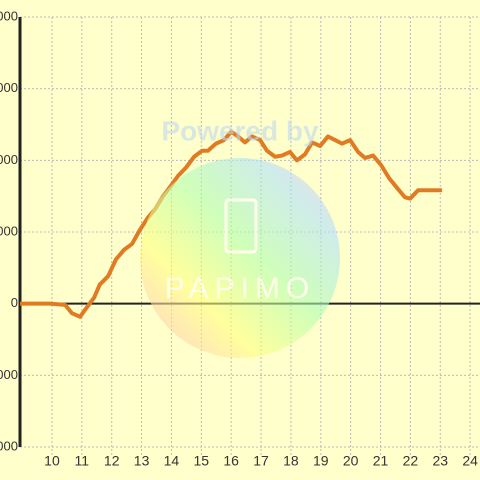 Image resolution: width=480 pixels, height=480 pixels. I want to click on x-tick-label: 19, so click(321, 461).